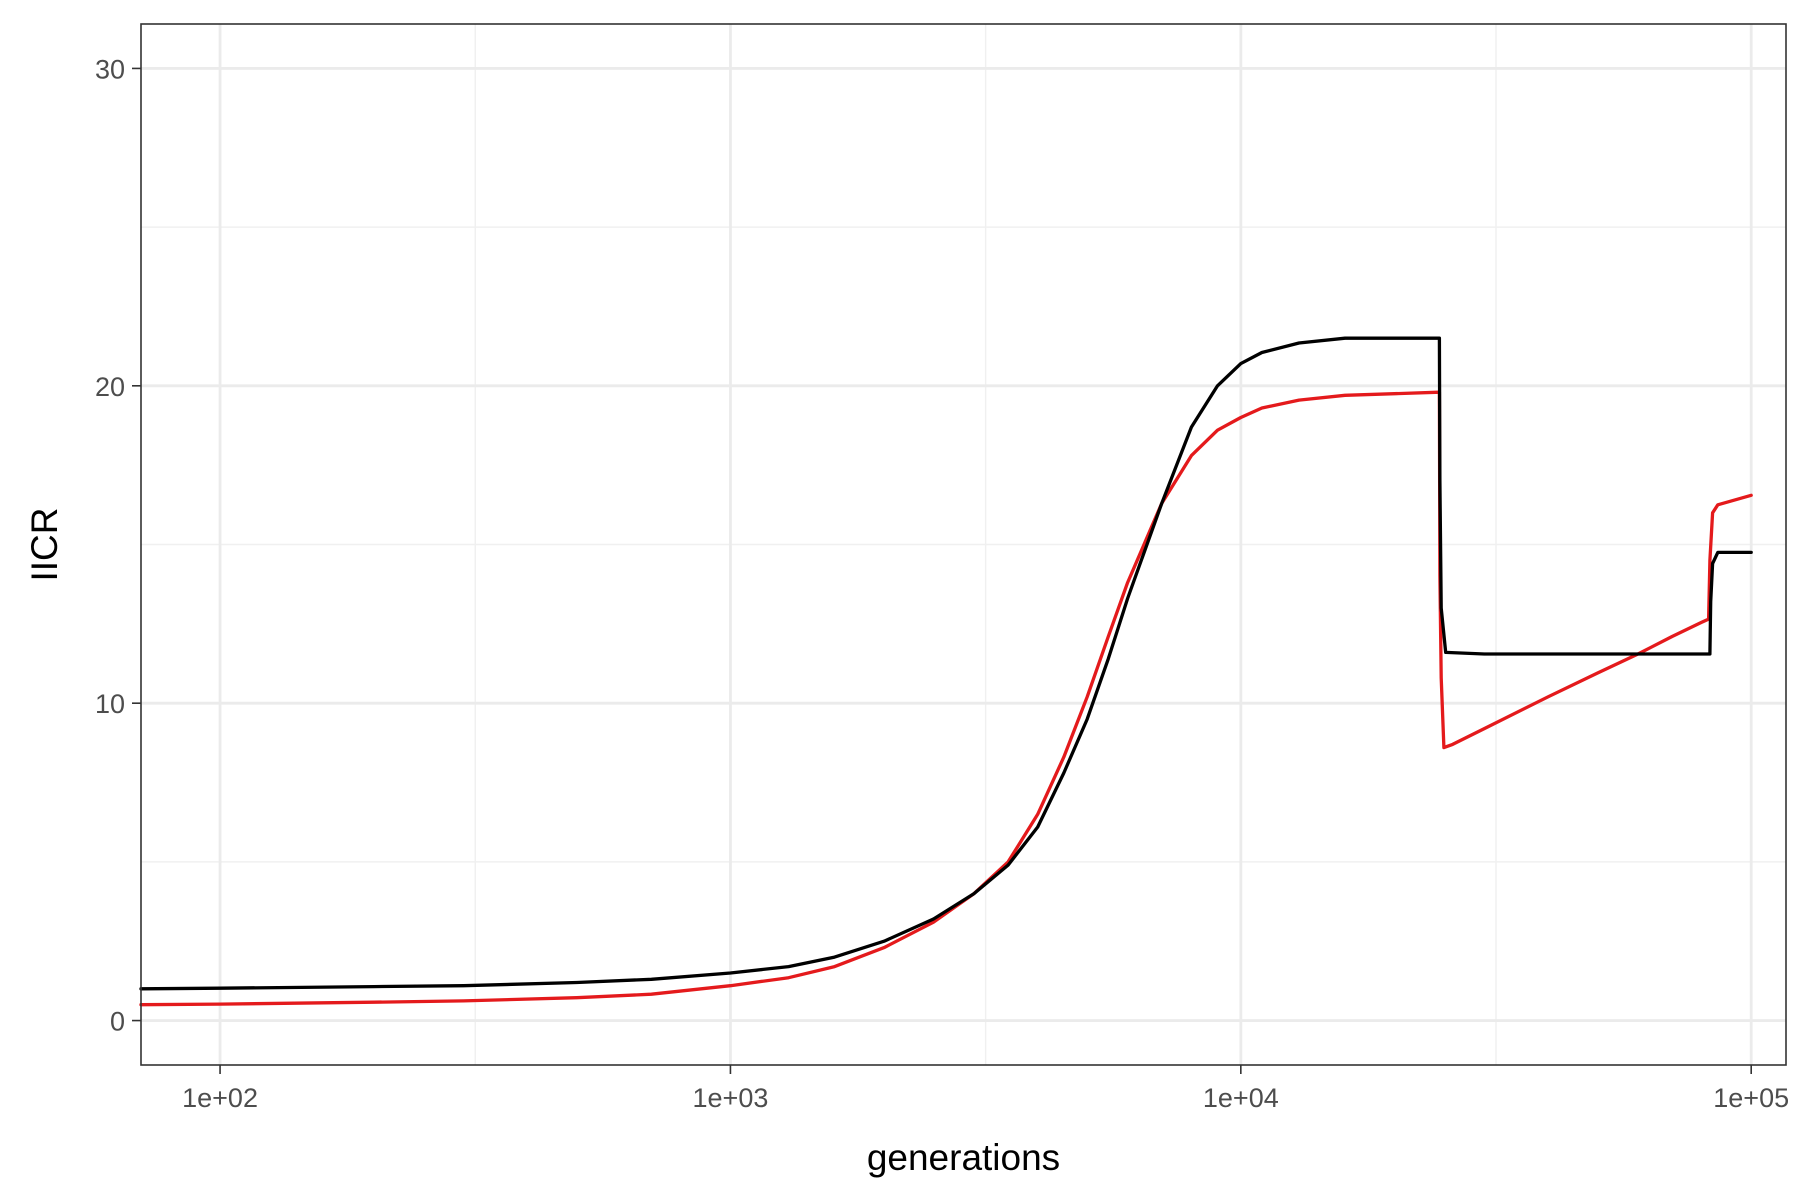 Image resolution: width=1800 pixels, height=1200 pixels. Describe the element at coordinates (44, 545) in the screenshot. I see `y-axis-title: IICR` at that location.